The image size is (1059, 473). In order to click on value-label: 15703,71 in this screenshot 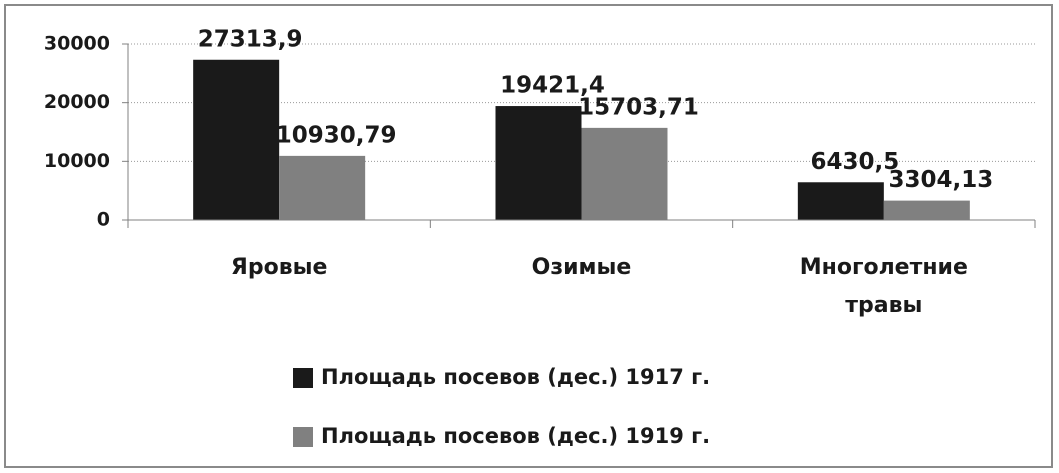, I will do `click(638, 107)`.